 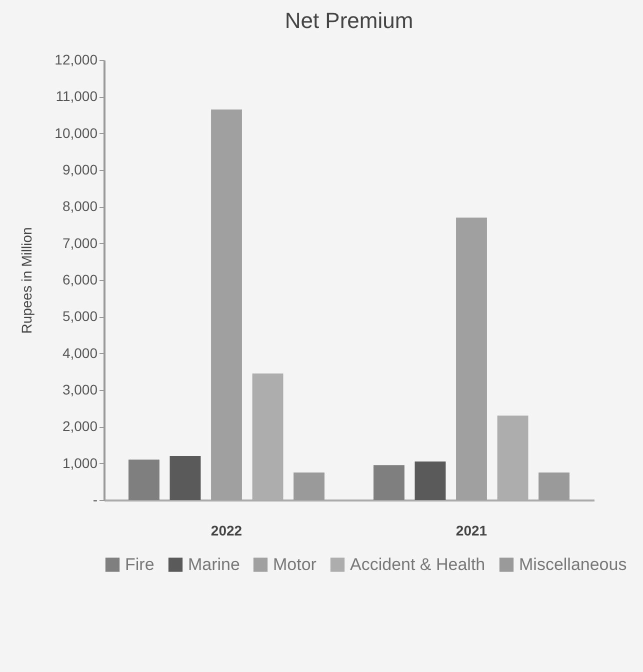 What do you see at coordinates (295, 564) in the screenshot?
I see `legend-label: Motor` at bounding box center [295, 564].